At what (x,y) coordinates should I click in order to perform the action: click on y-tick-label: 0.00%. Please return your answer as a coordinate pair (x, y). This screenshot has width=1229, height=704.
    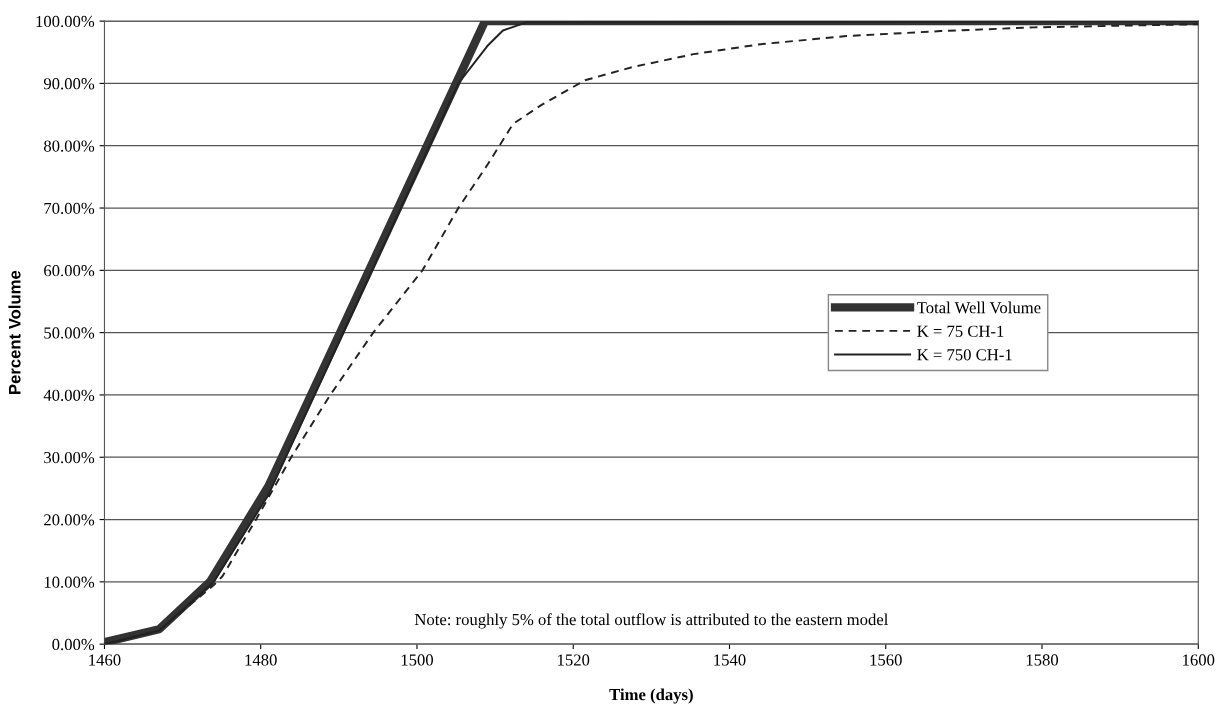
    Looking at the image, I should click on (73, 644).